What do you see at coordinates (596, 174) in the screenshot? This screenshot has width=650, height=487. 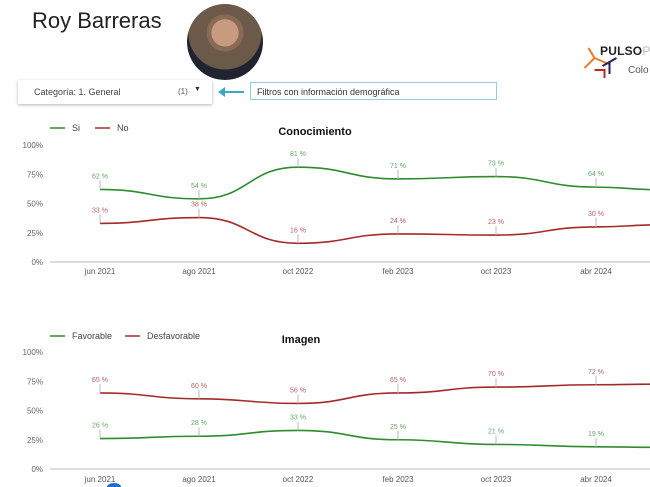 I see `data-label: 64 %` at bounding box center [596, 174].